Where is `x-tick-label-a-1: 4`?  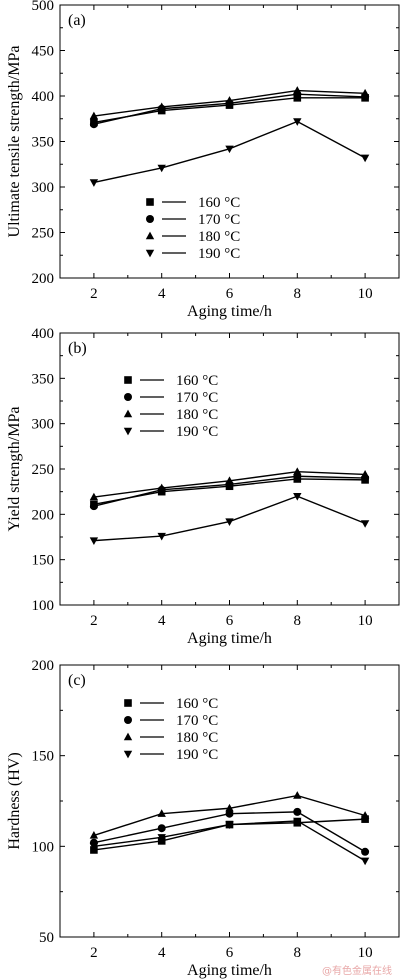 x-tick-label-a-1: 4 is located at coordinates (162, 294).